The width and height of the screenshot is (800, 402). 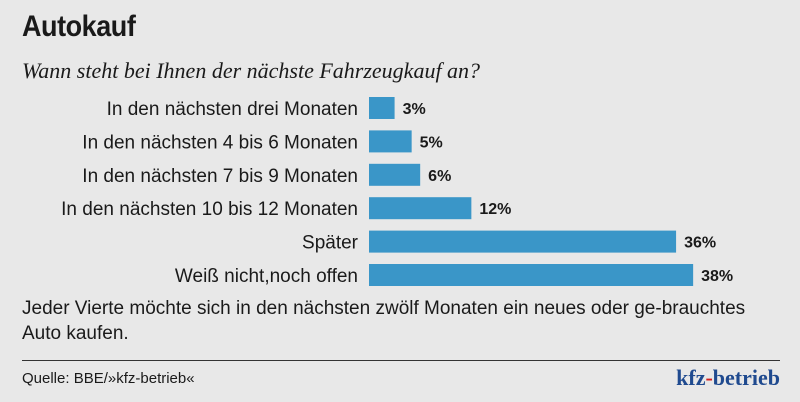 I want to click on logo-part: kfz, so click(x=691, y=377).